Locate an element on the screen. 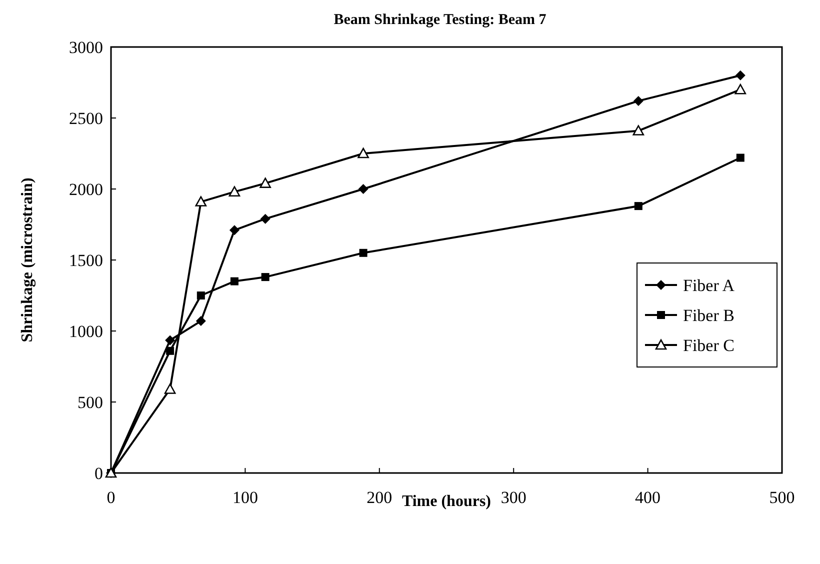  y-tick-label: 500 is located at coordinates (90, 402).